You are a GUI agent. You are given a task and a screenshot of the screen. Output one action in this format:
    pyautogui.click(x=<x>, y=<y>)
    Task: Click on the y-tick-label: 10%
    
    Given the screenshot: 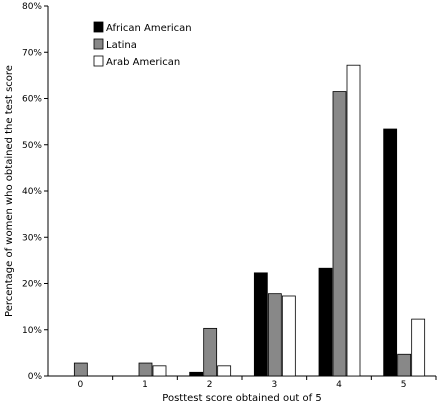 What is the action you would take?
    pyautogui.click(x=32, y=331)
    